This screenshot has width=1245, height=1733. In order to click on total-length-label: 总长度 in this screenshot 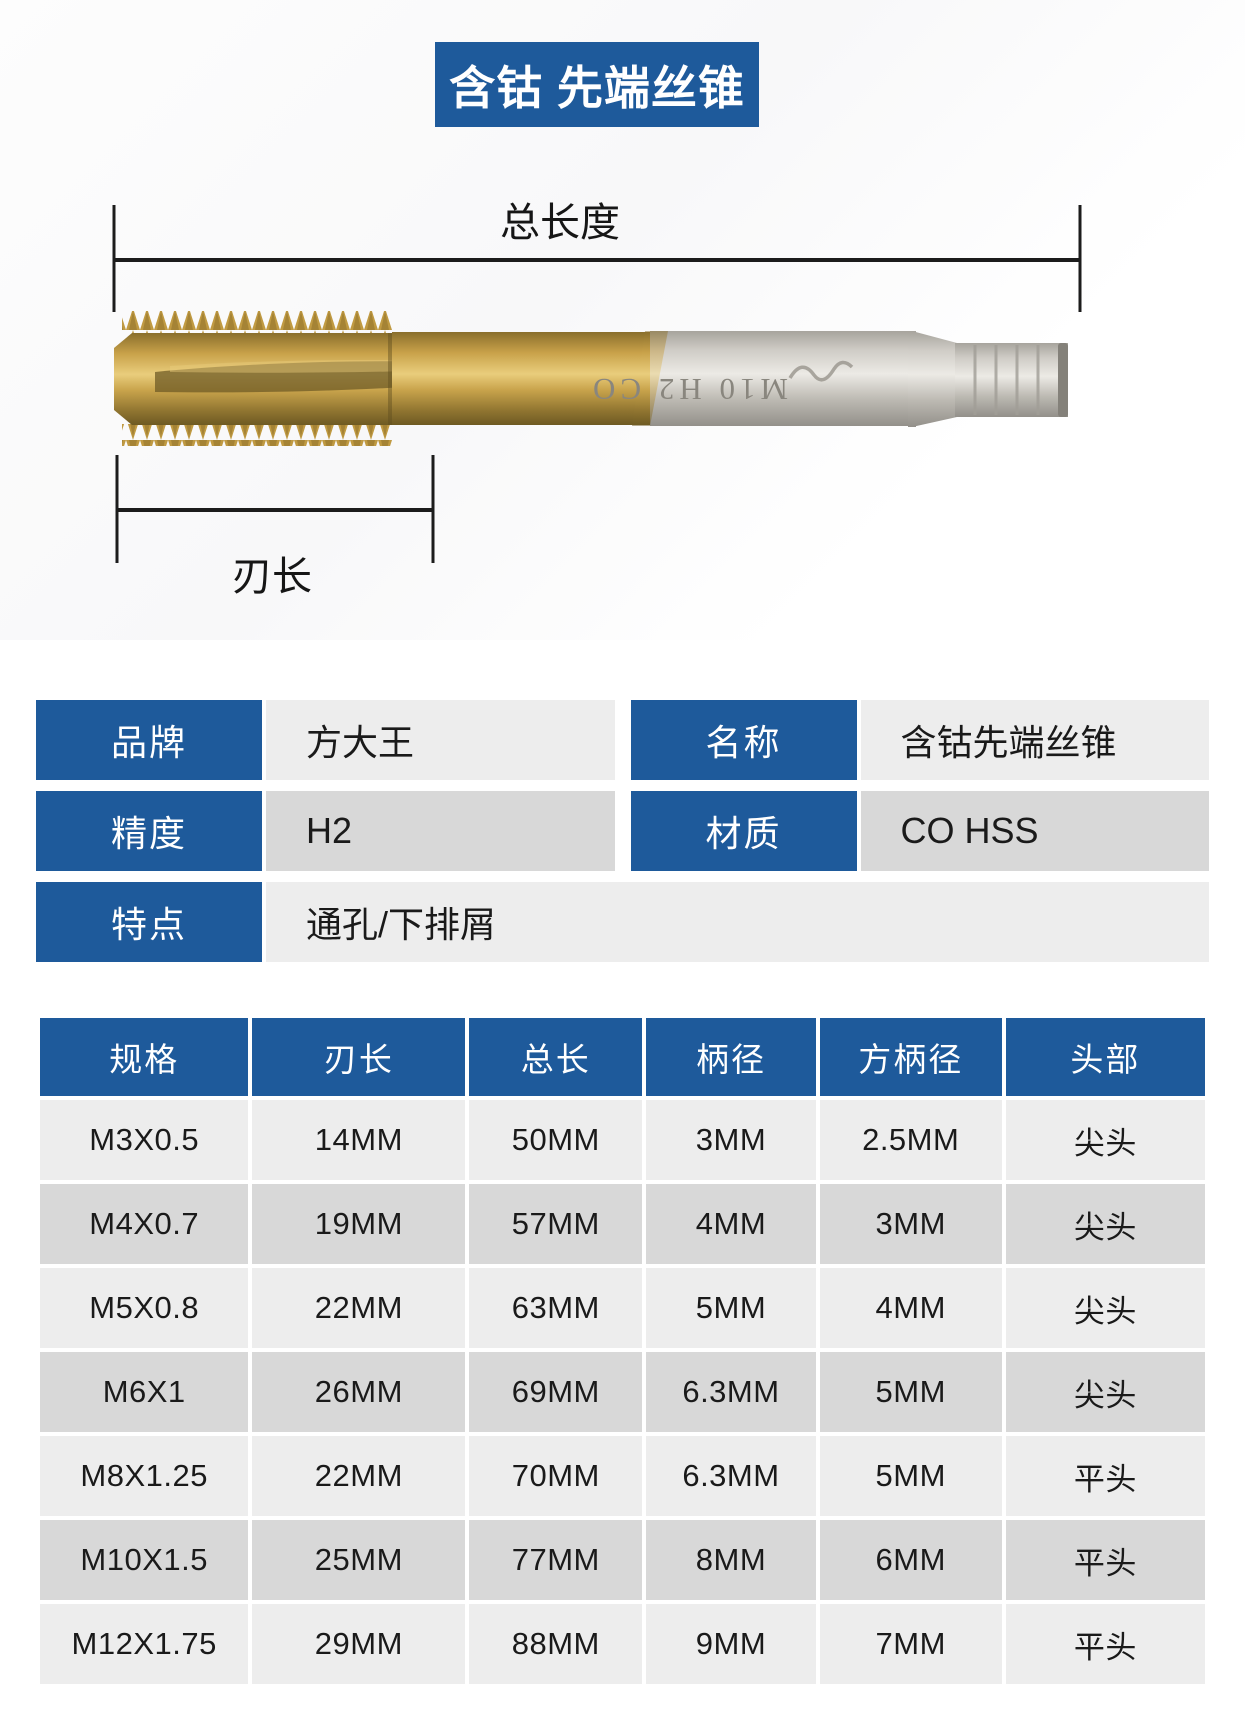, I will do `click(560, 223)`.